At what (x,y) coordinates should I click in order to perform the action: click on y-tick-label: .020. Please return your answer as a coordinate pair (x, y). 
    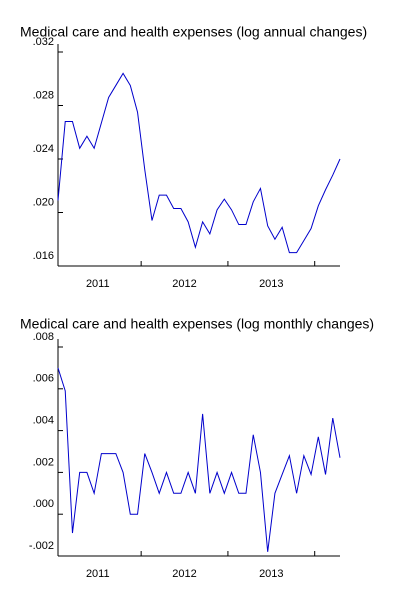
    Looking at the image, I should click on (43, 202).